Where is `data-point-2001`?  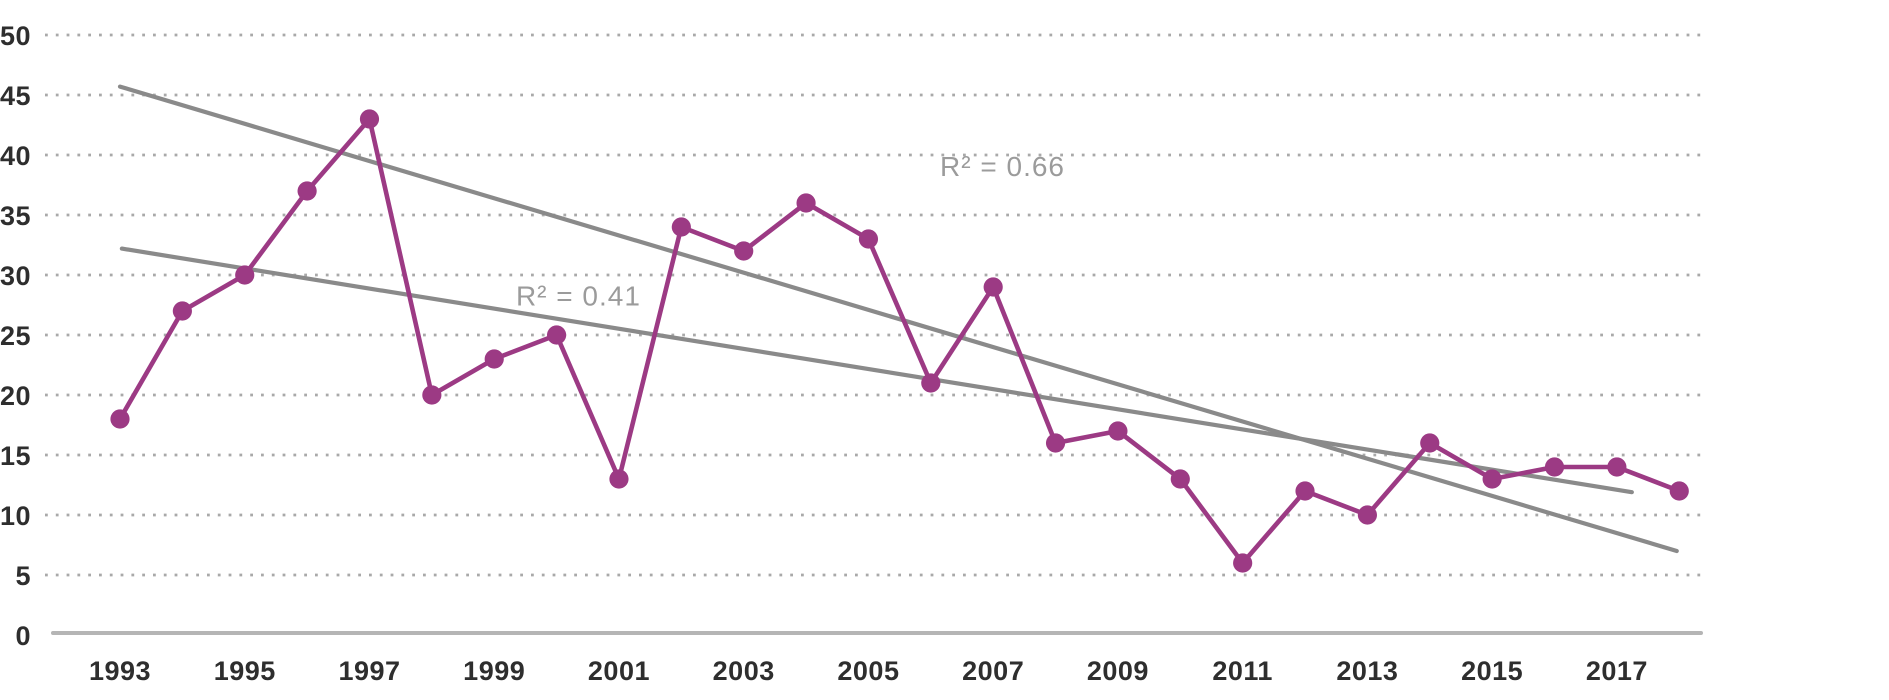 data-point-2001 is located at coordinates (619, 479).